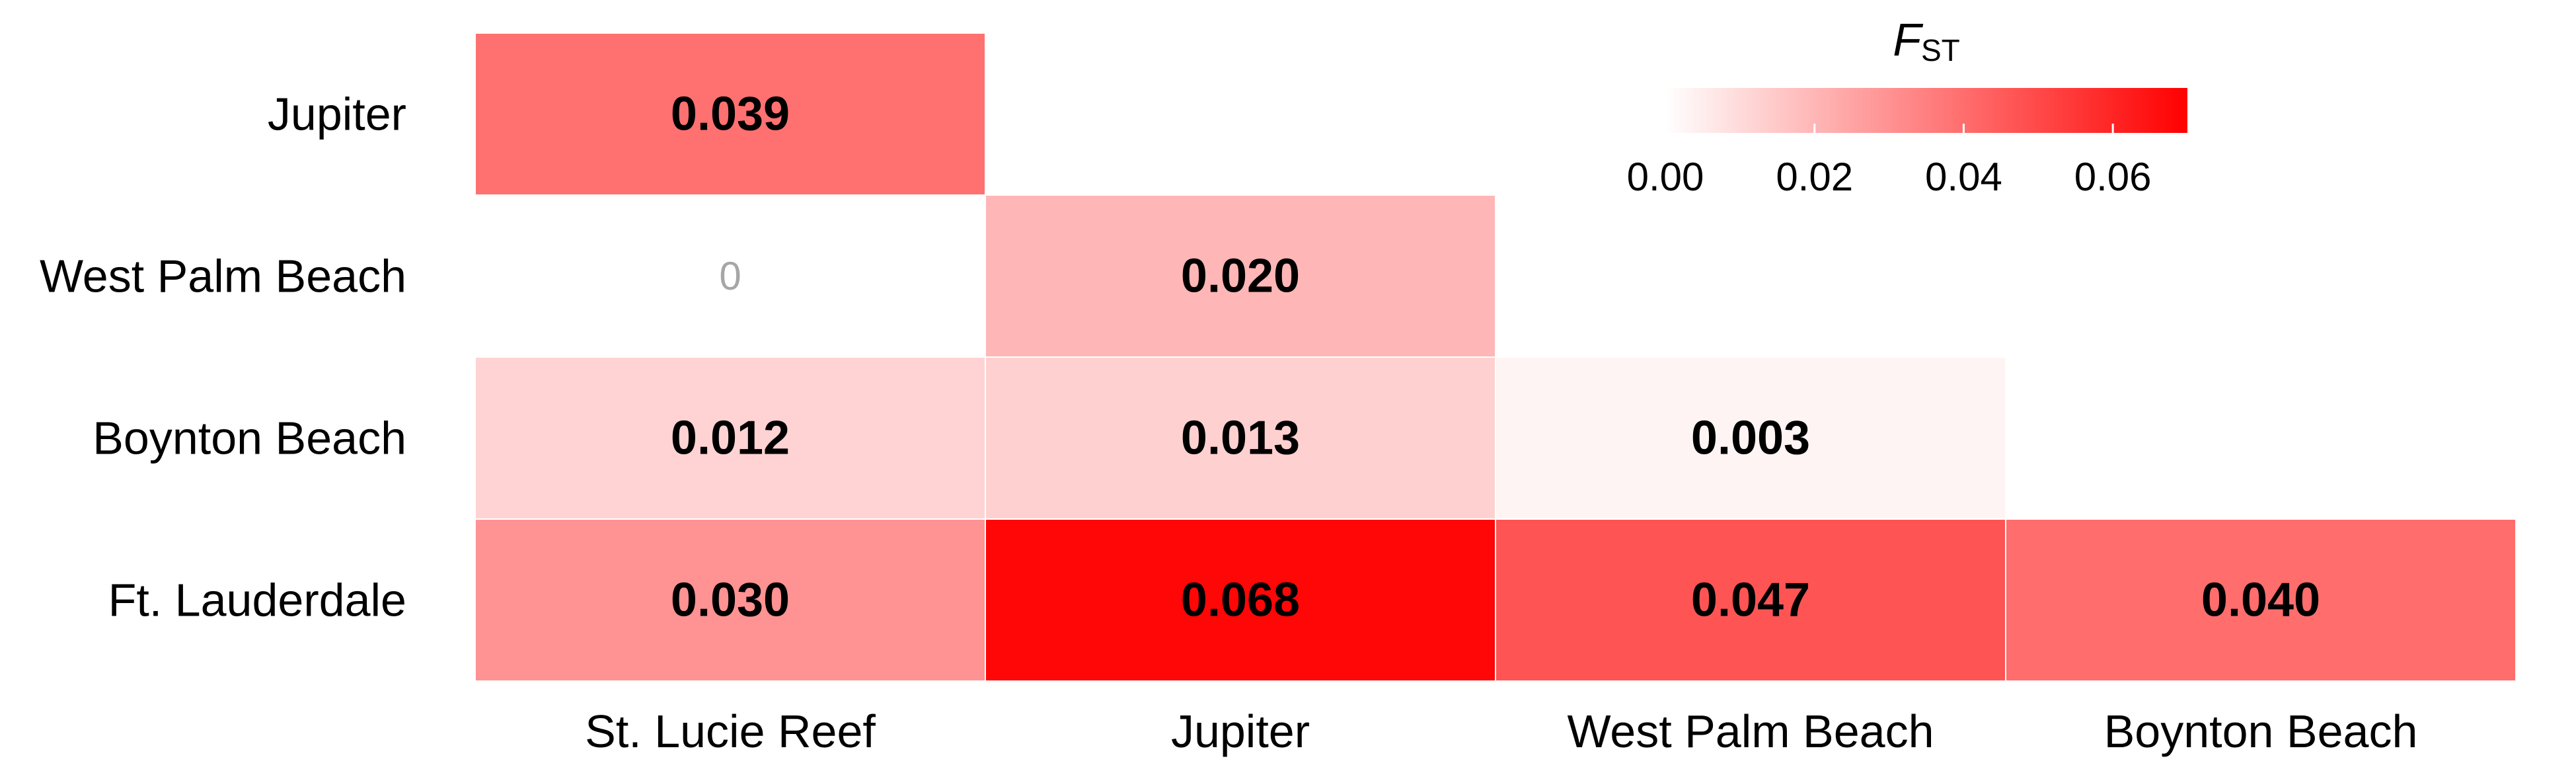 This screenshot has height=773, width=2576. I want to click on cell-value-label: 0.039, so click(731, 114).